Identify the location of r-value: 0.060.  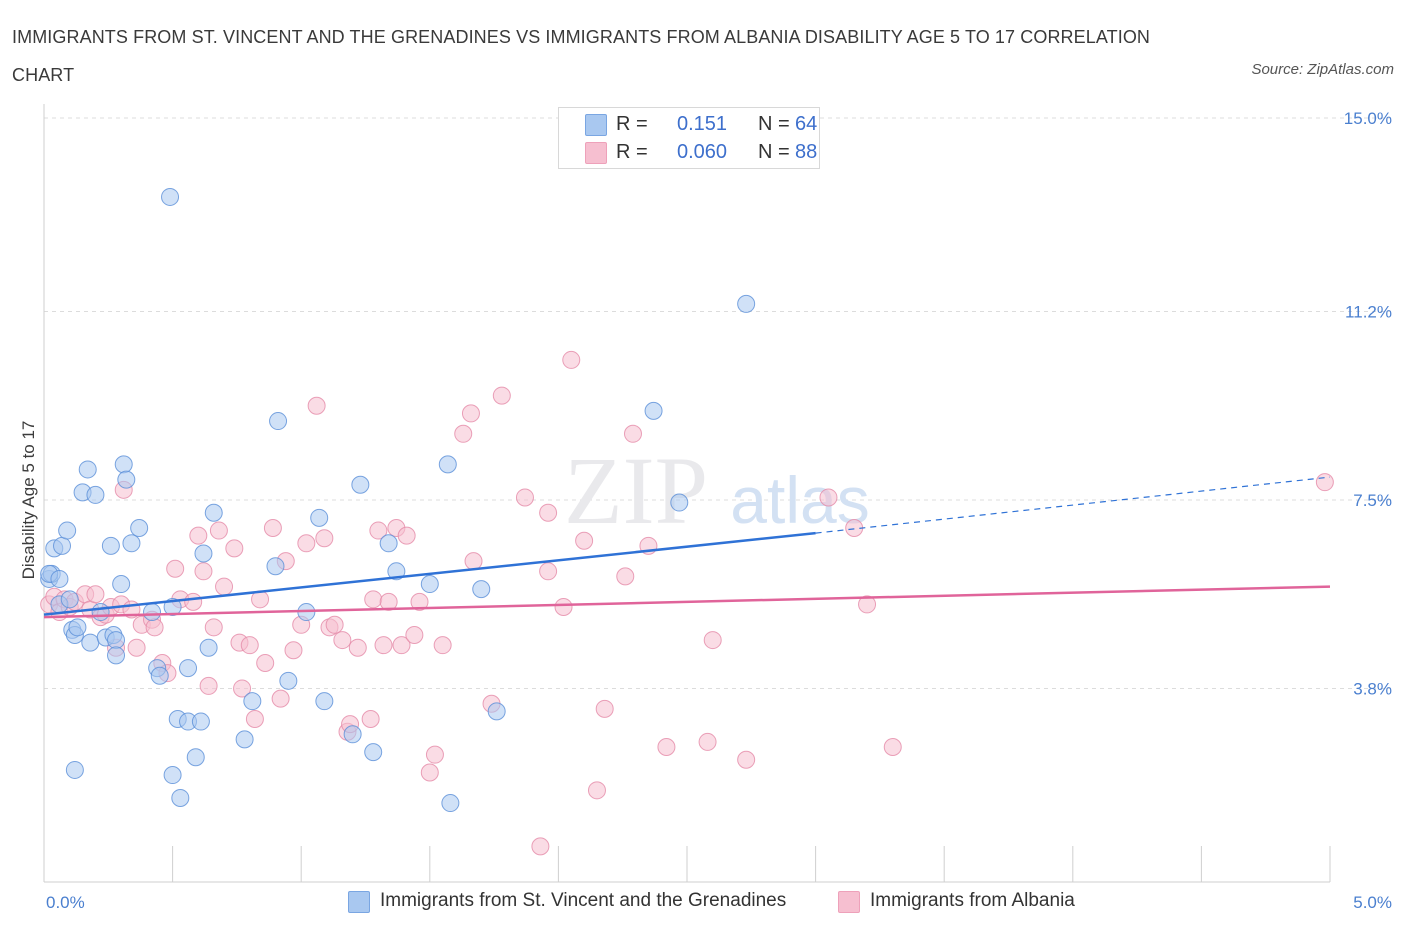
(702, 152).